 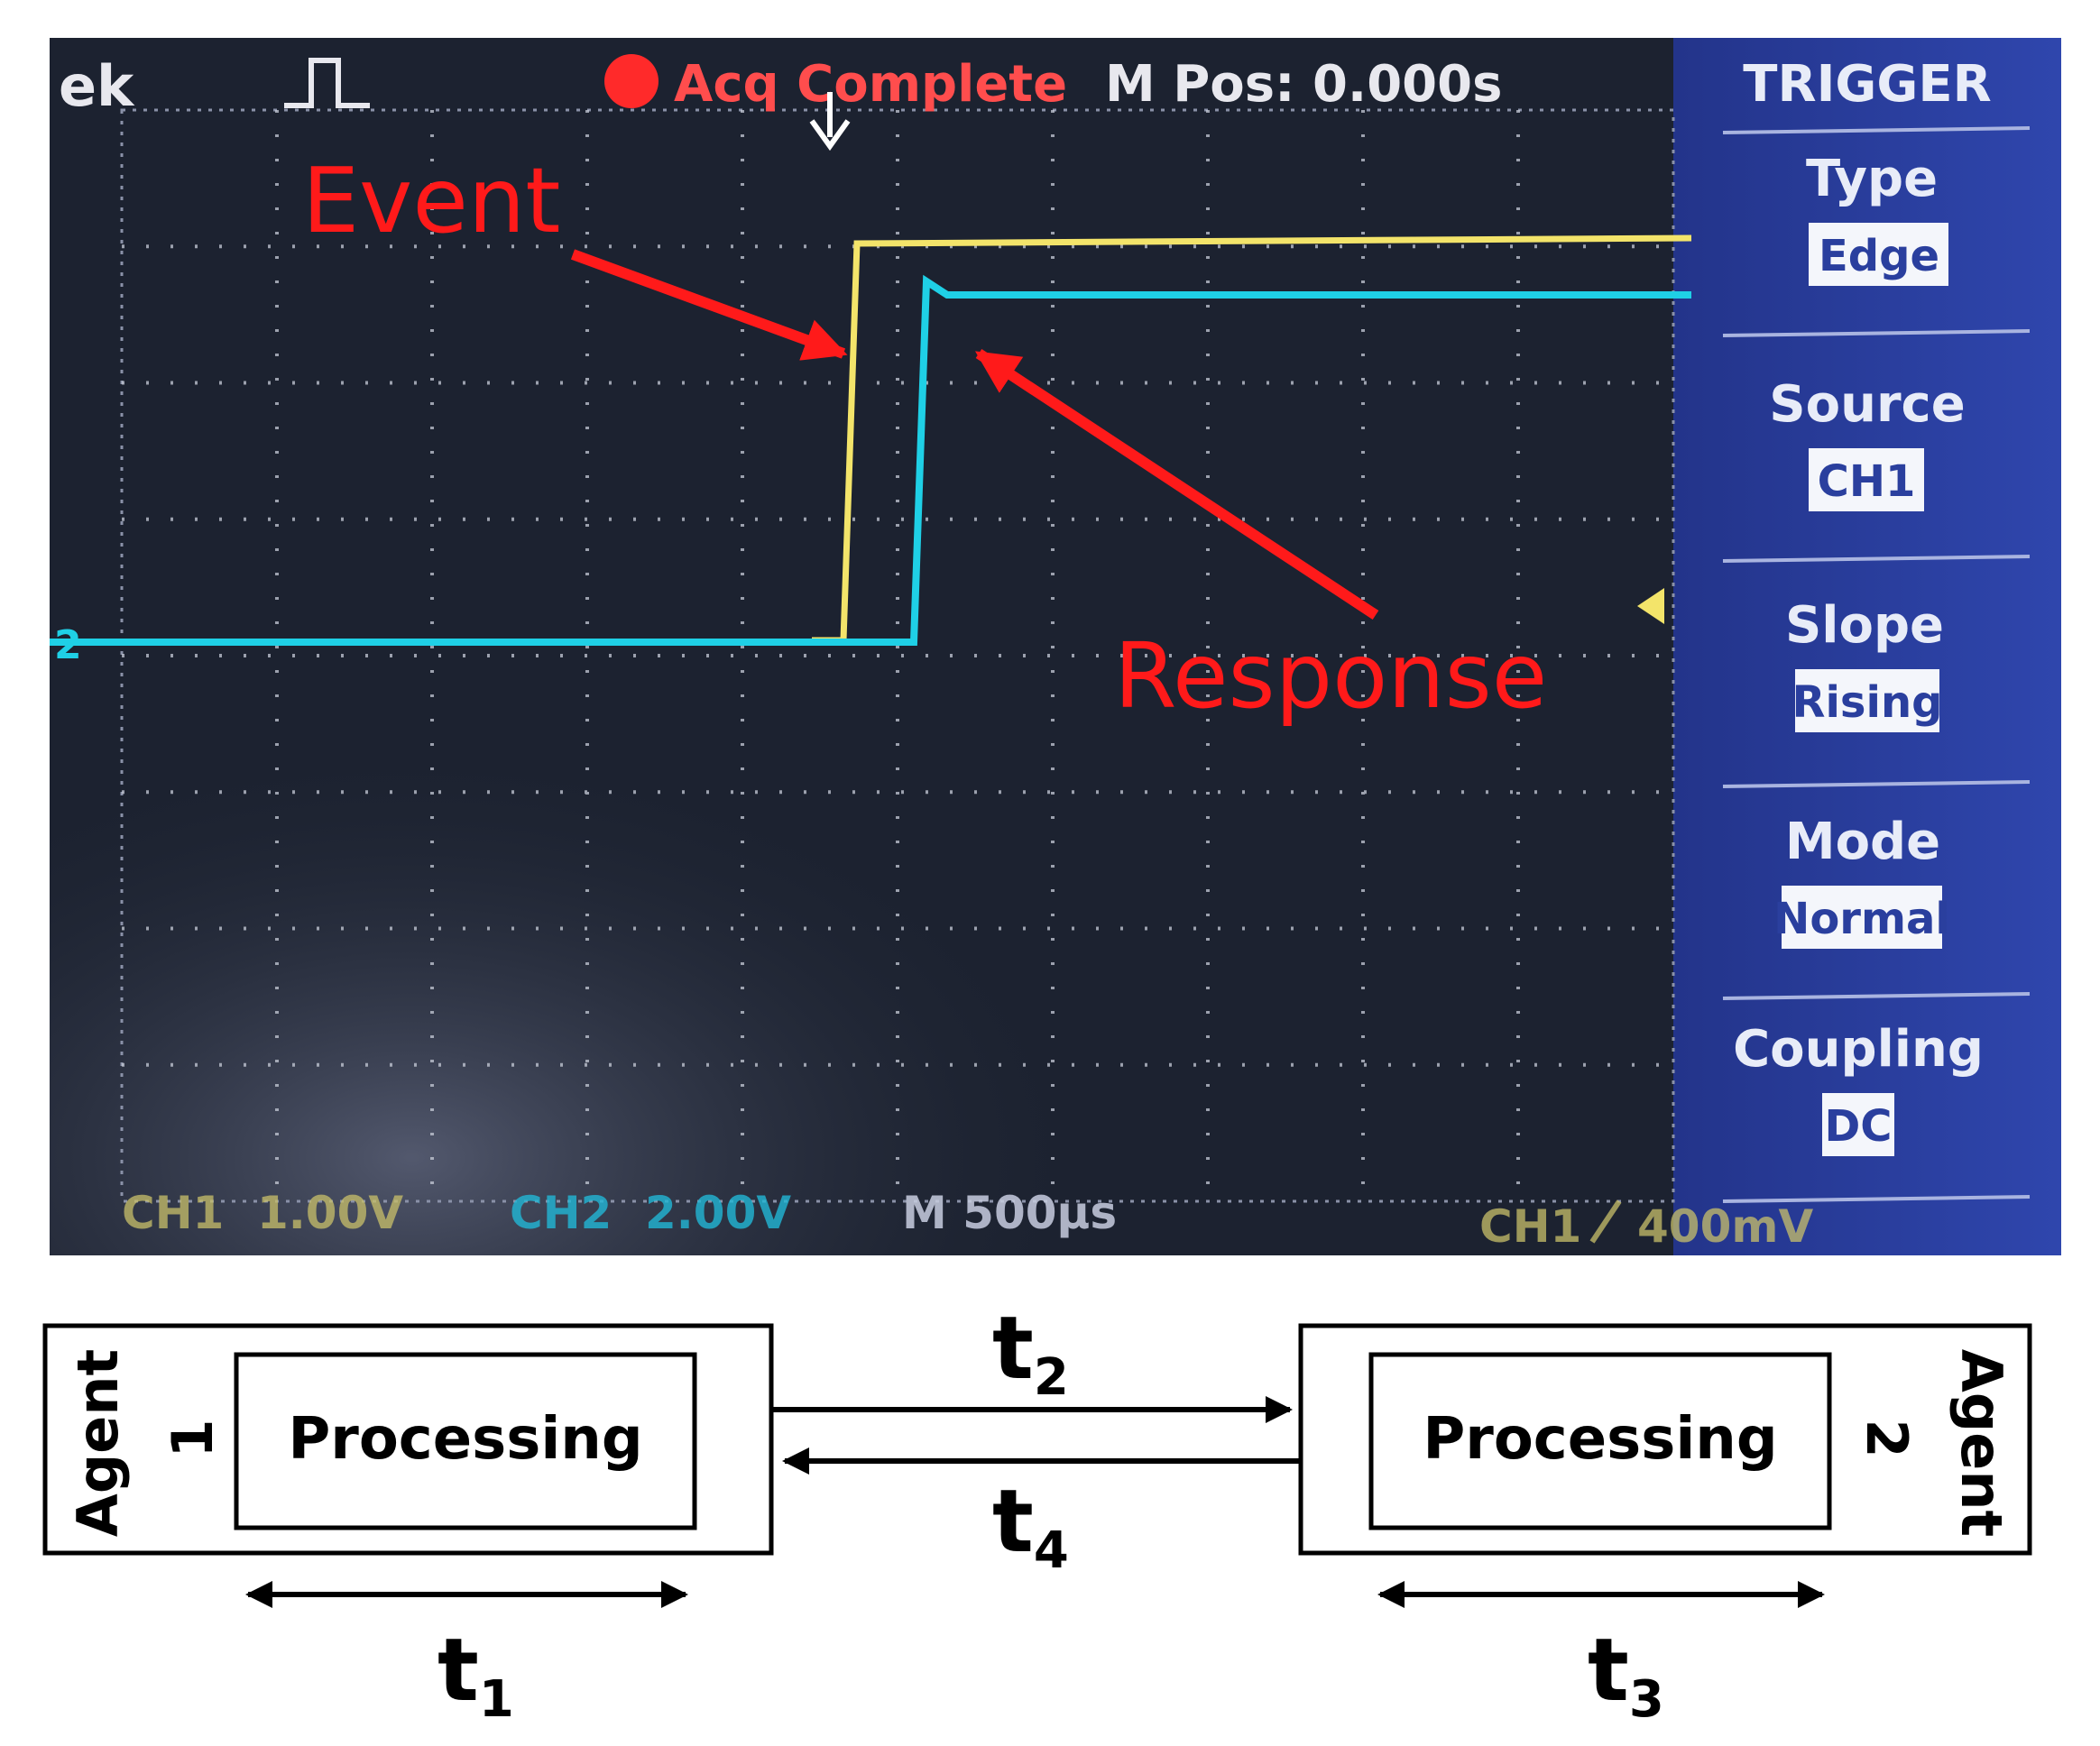 I want to click on svg-text: t1, so click(x=476, y=1674).